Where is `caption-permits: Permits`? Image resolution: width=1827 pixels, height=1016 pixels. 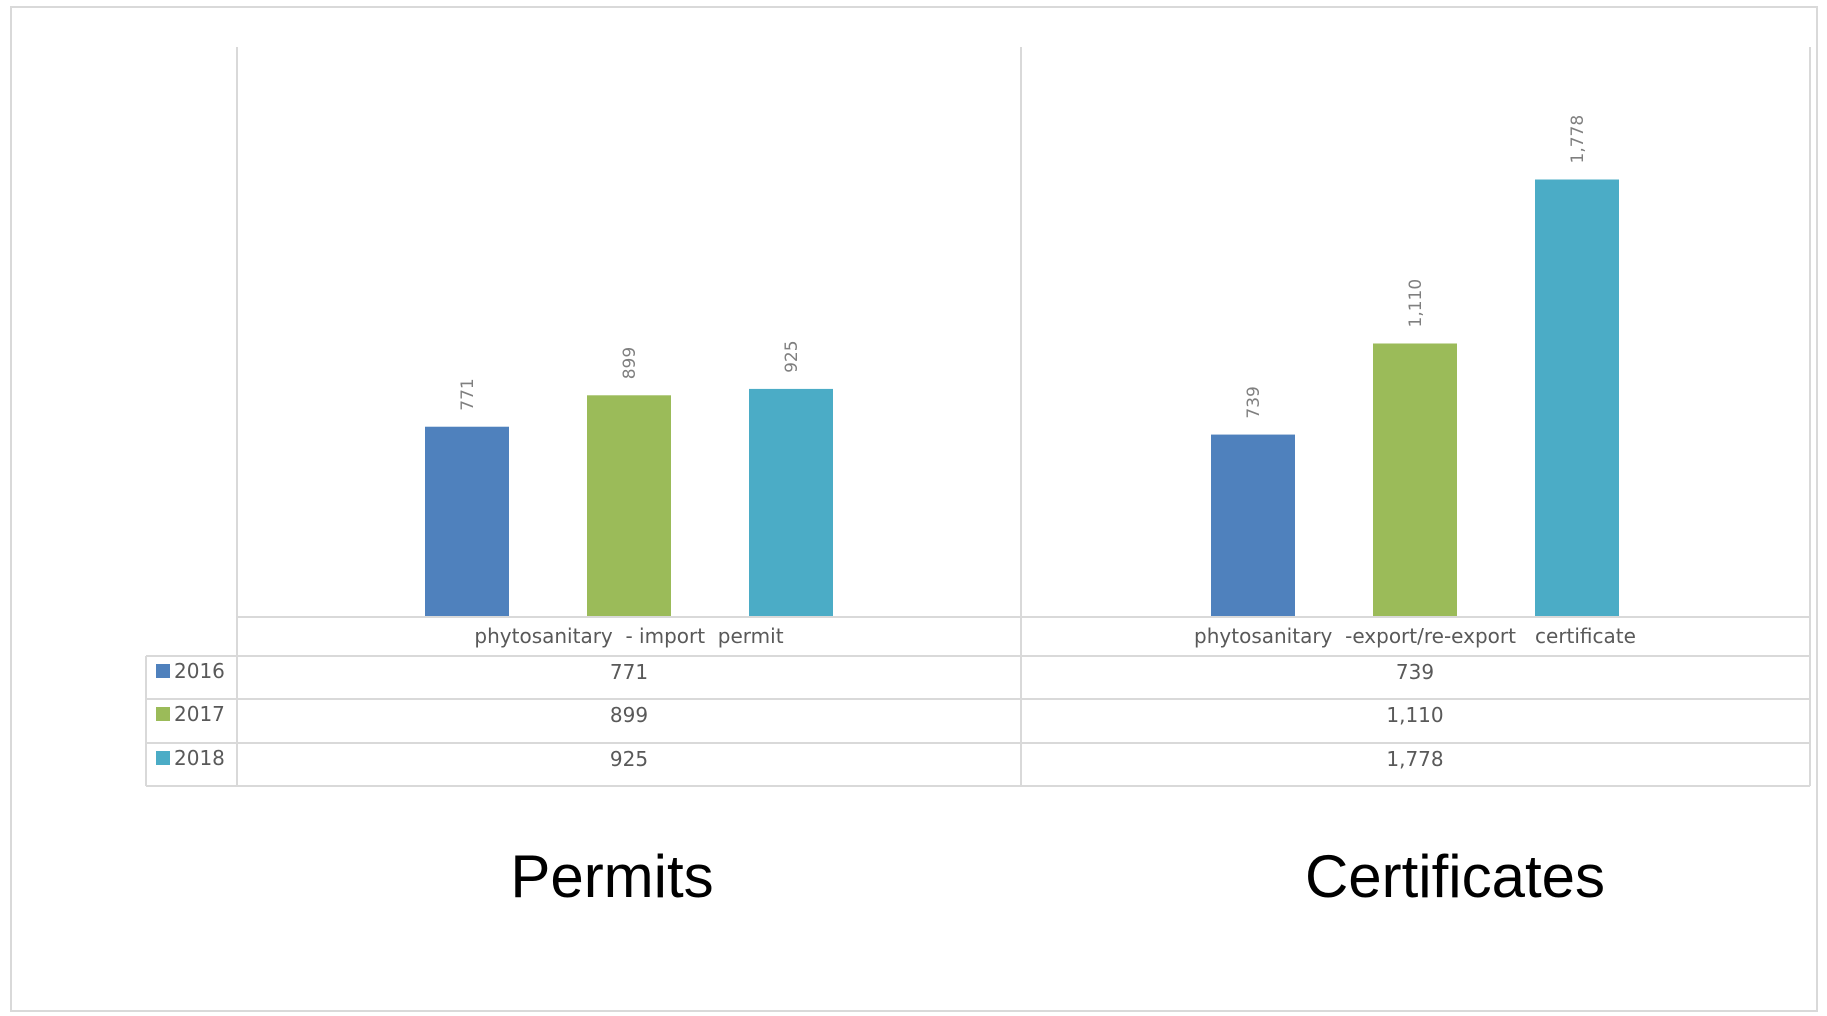 caption-permits: Permits is located at coordinates (611, 876).